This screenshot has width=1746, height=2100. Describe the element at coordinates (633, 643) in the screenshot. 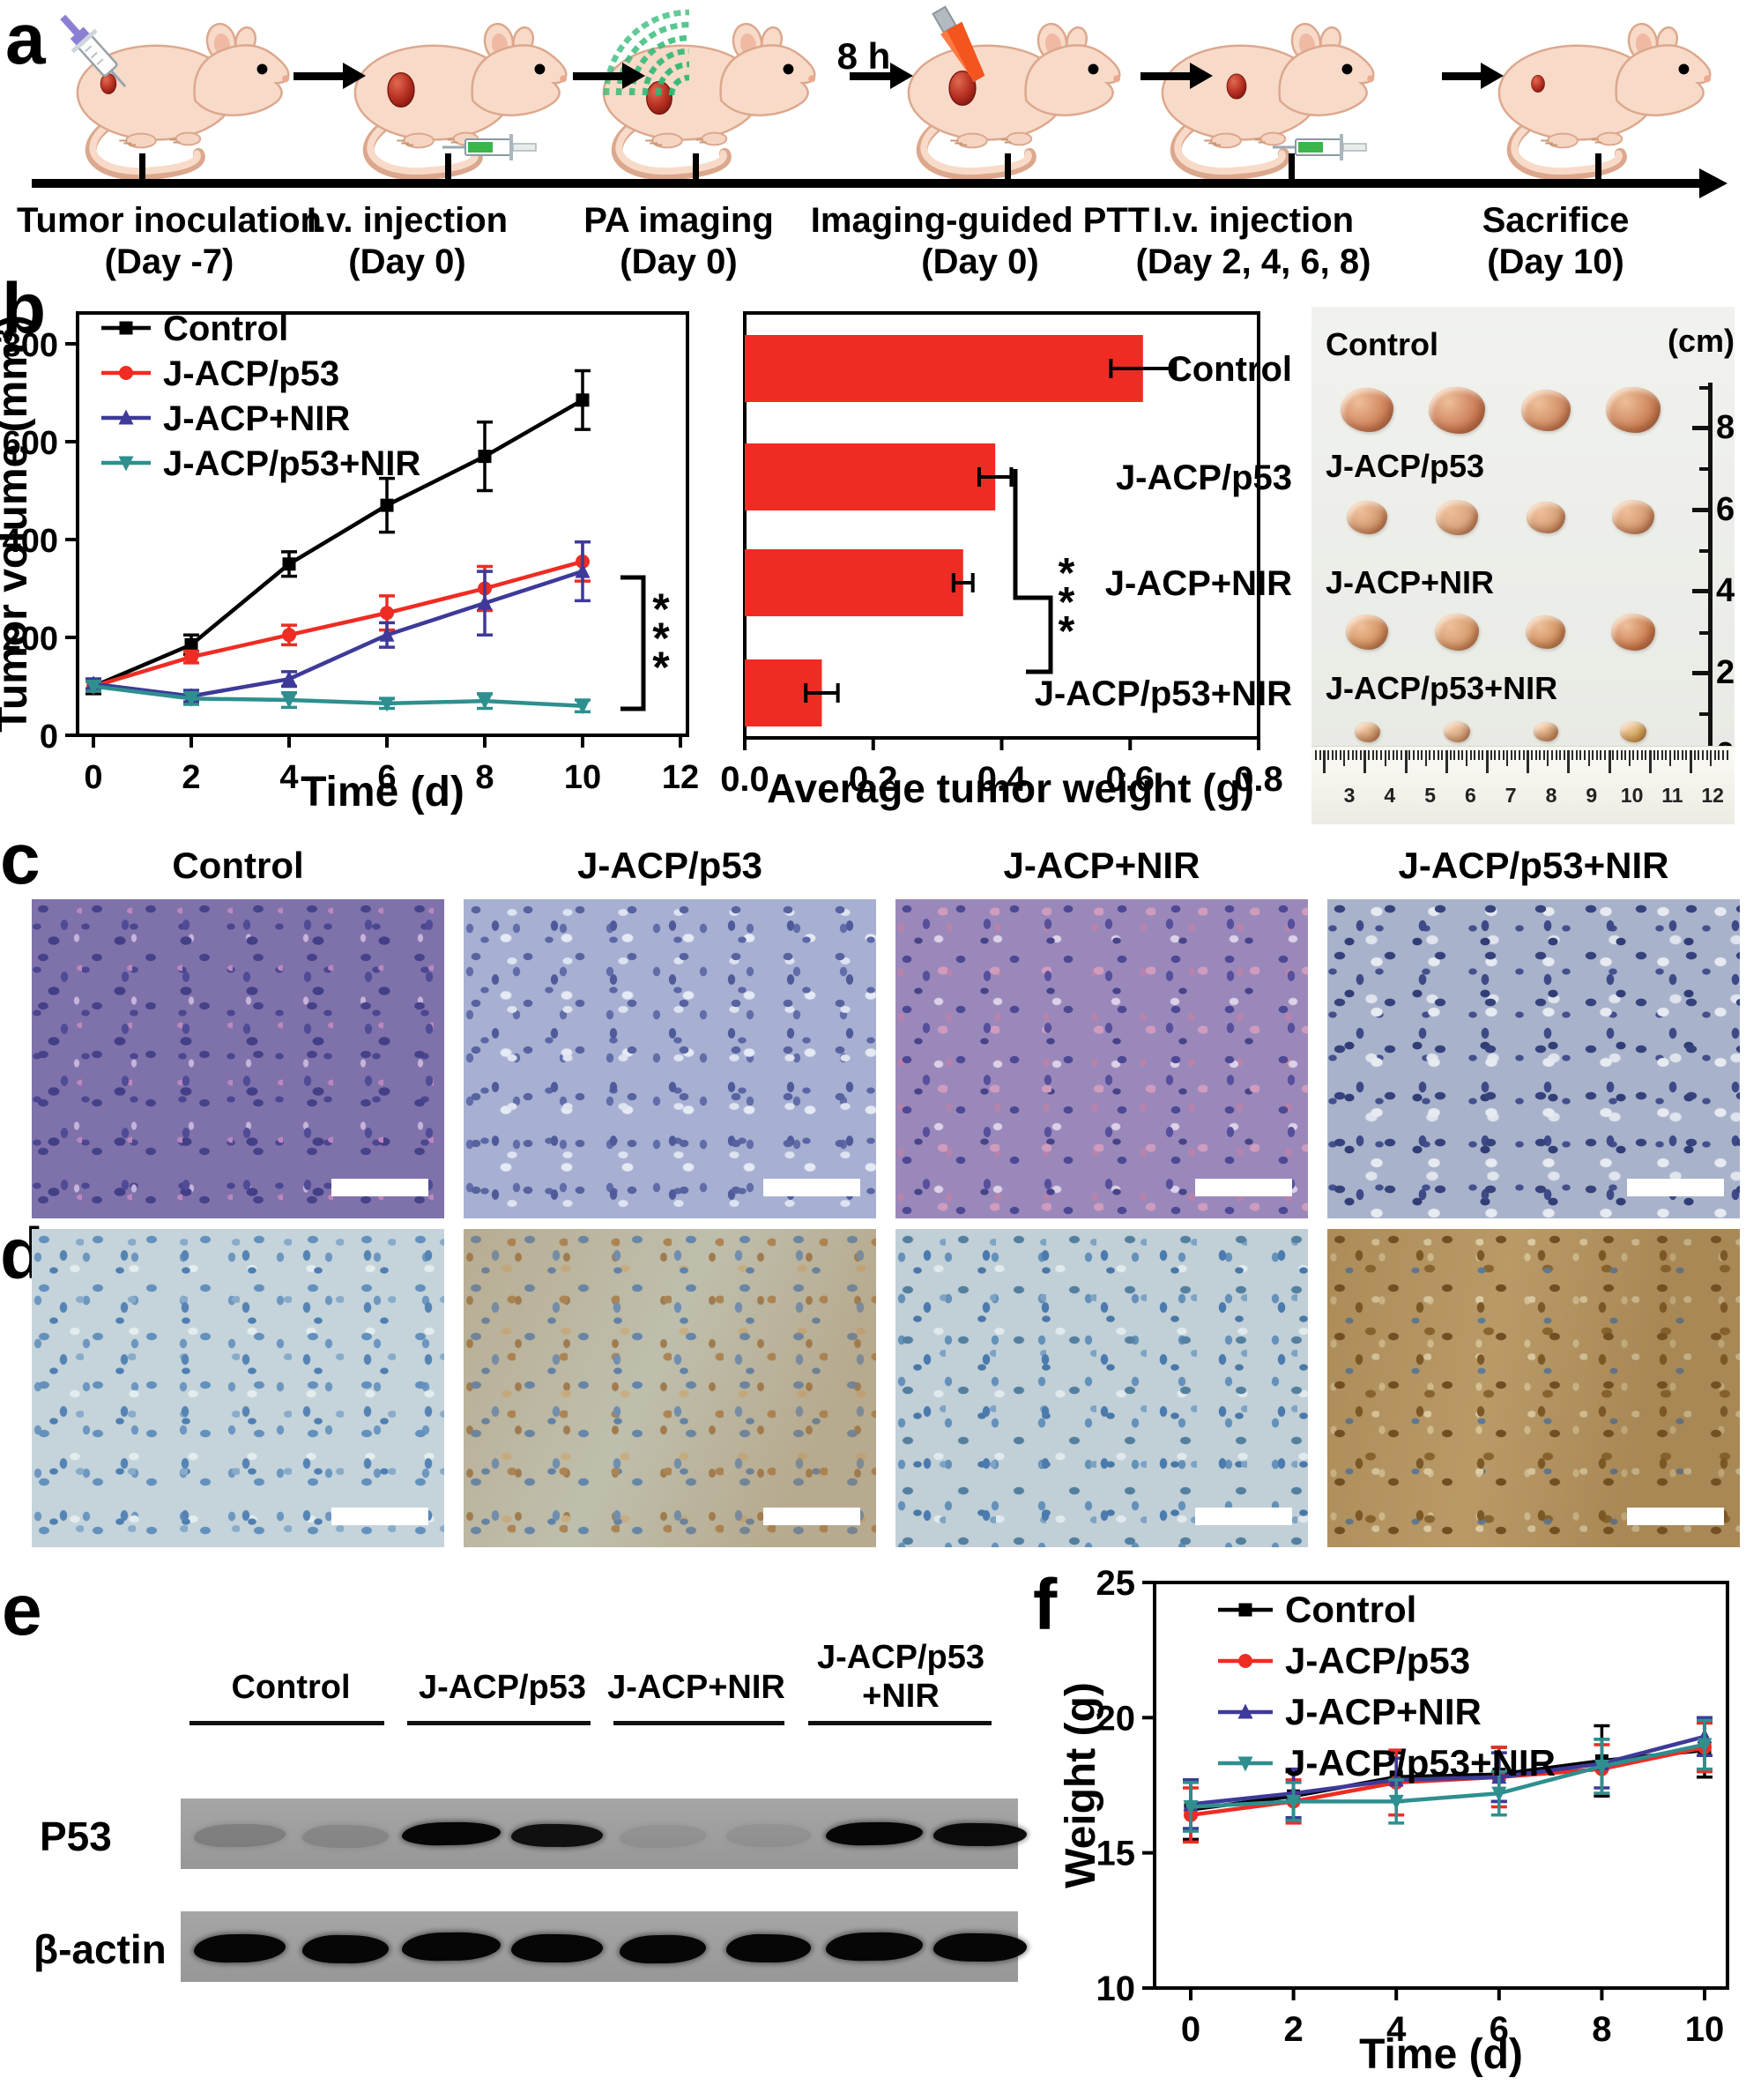

I see `significance-bracket` at that location.